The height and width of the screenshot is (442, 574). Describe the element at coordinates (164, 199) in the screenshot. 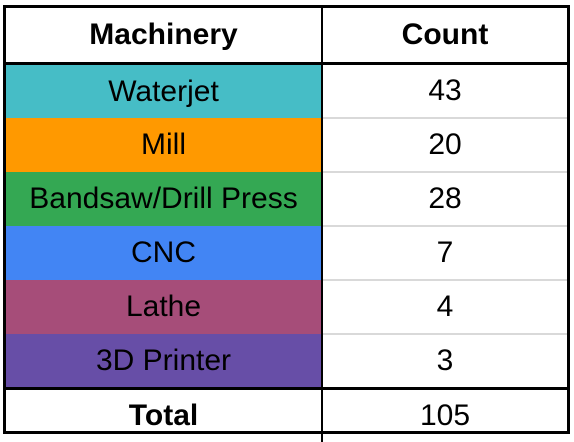

I see `machinery-cell: Bandsaw/Drill Press` at that location.